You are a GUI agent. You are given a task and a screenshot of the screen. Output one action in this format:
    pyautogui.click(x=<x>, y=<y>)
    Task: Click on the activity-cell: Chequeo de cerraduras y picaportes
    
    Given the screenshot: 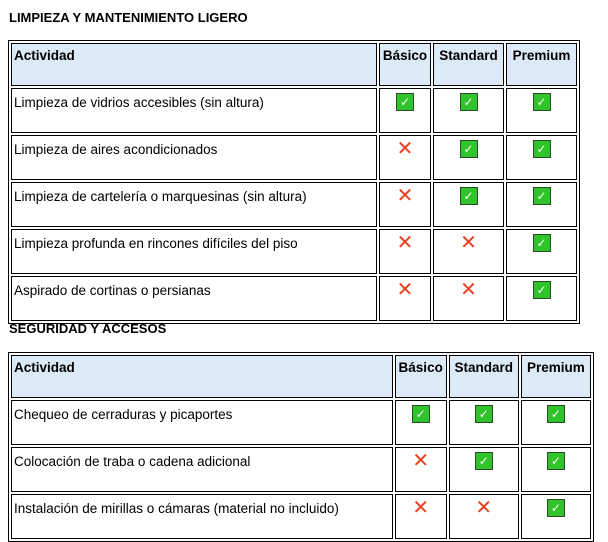 What is the action you would take?
    pyautogui.click(x=202, y=422)
    